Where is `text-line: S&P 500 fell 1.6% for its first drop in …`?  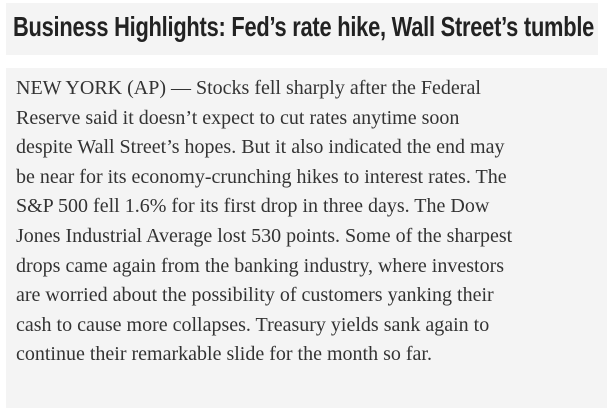
text-line: S&P 500 fell 1.6% for its first drop in … is located at coordinates (253, 206).